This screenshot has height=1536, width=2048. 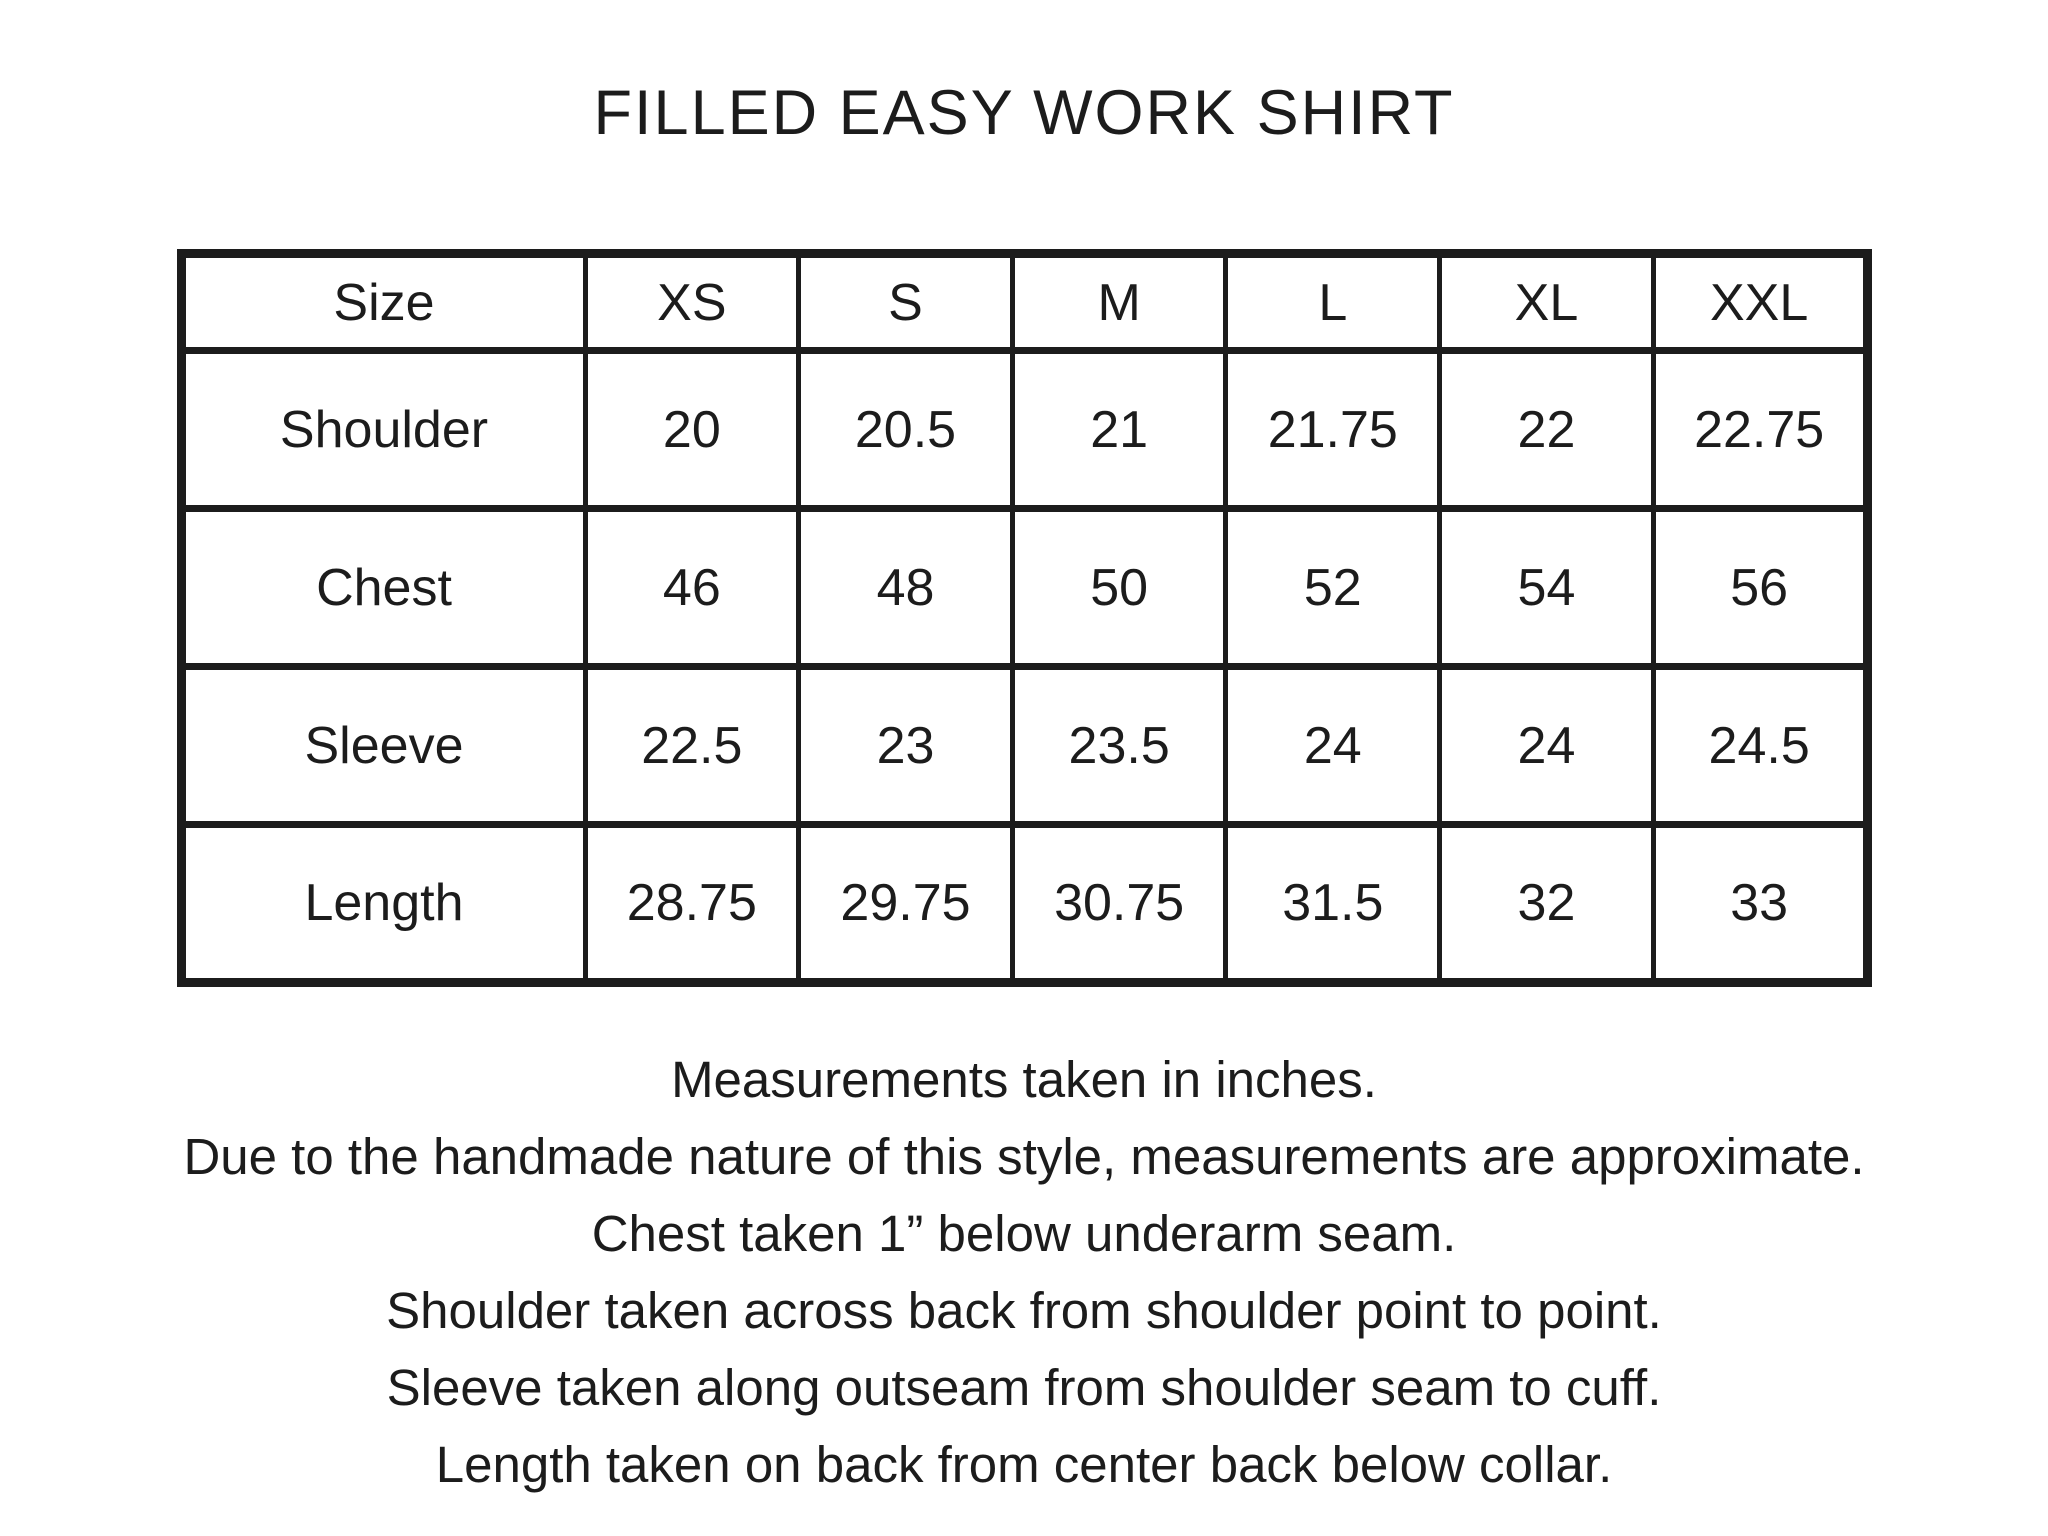 What do you see at coordinates (1546, 302) in the screenshot?
I see `size-column-header: XL` at bounding box center [1546, 302].